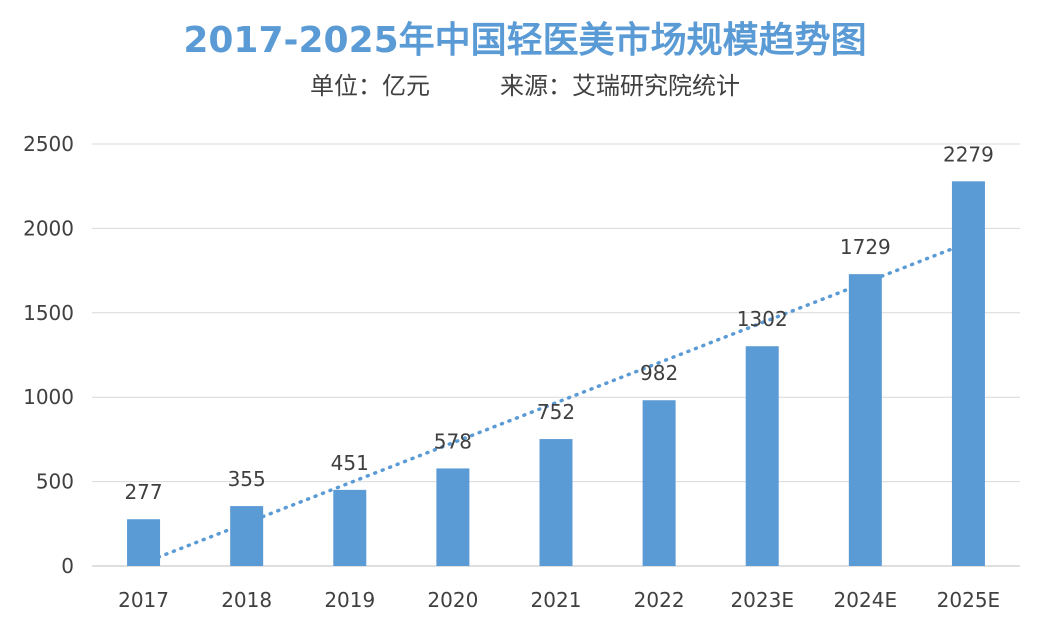 This screenshot has width=1050, height=632. Describe the element at coordinates (659, 373) in the screenshot. I see `data-label: 982` at that location.